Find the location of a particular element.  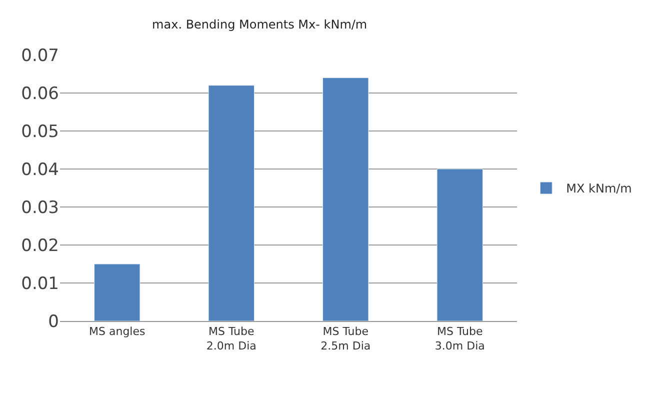

x-tick-label: MS Tube 2.0m Dia is located at coordinates (231, 338).